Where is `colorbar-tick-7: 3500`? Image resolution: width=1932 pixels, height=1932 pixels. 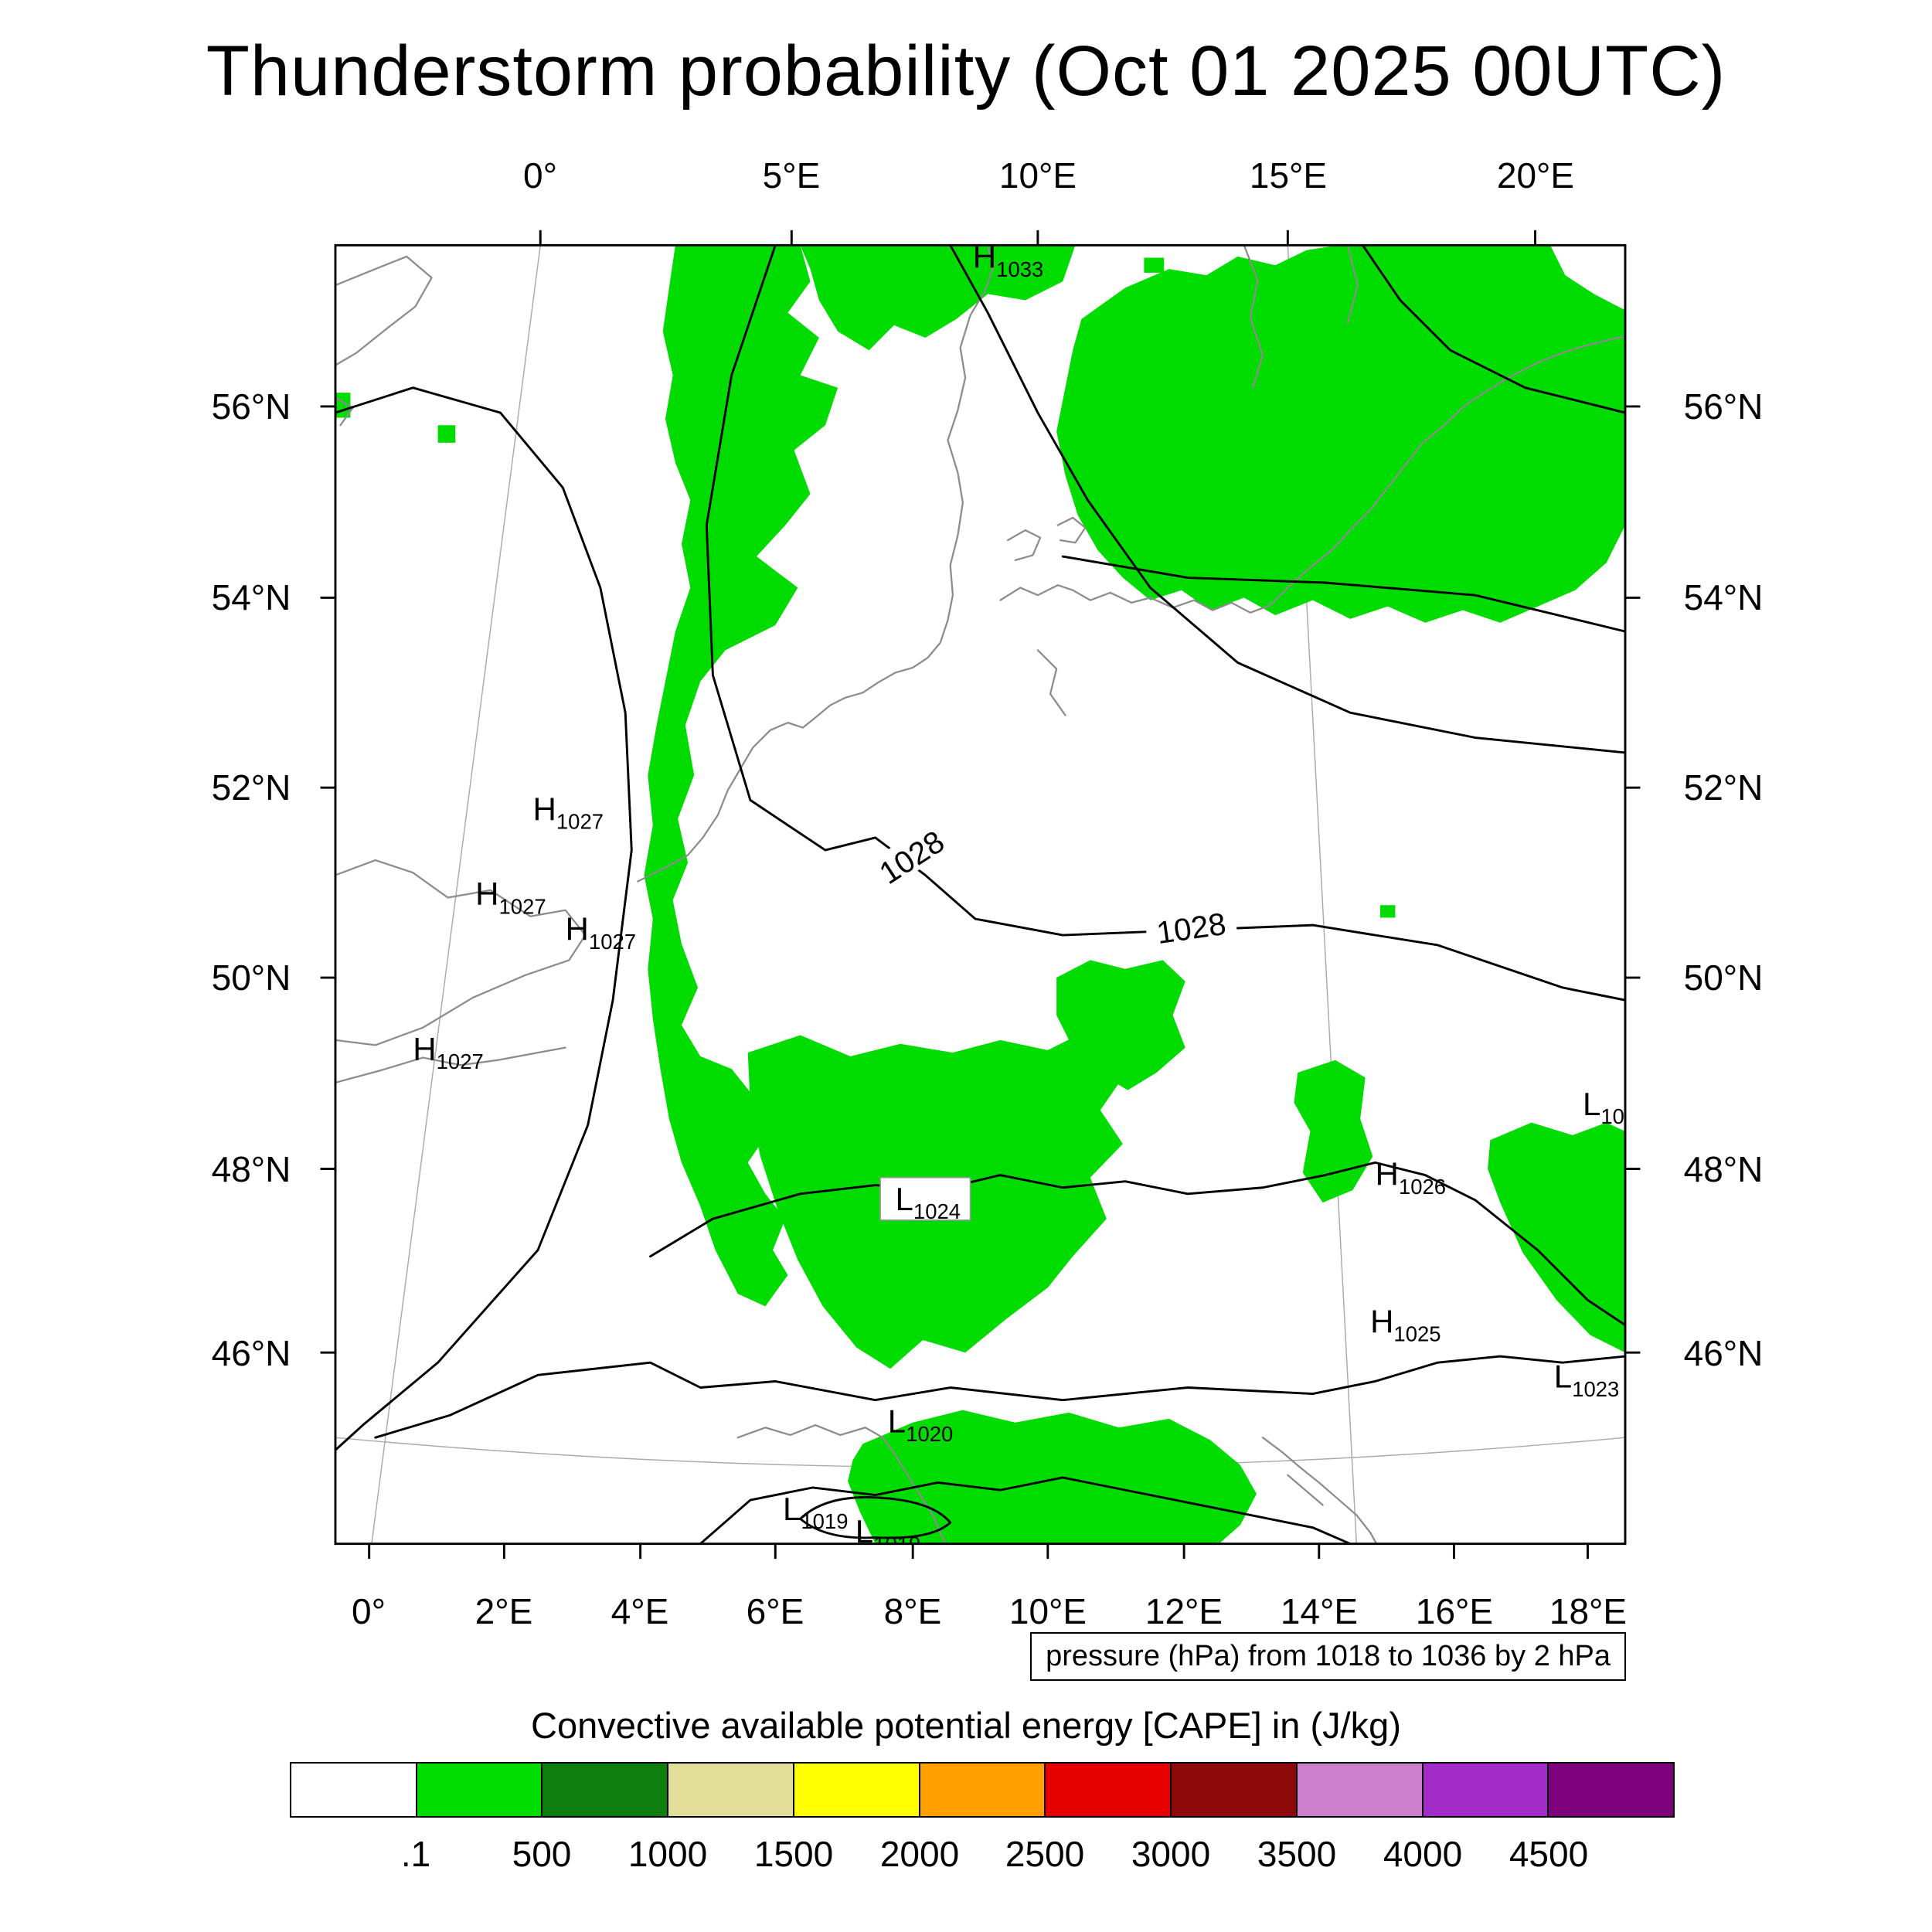 colorbar-tick-7: 3500 is located at coordinates (1297, 1854).